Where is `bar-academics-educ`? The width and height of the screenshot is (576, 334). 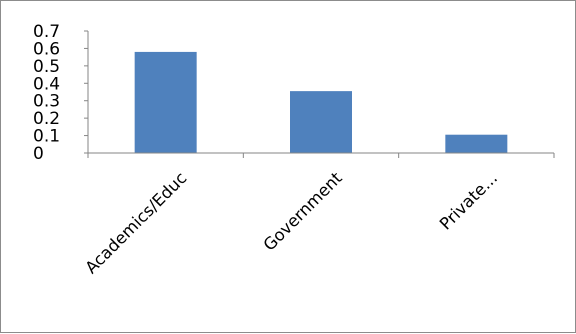
bar-academics-educ is located at coordinates (165, 102).